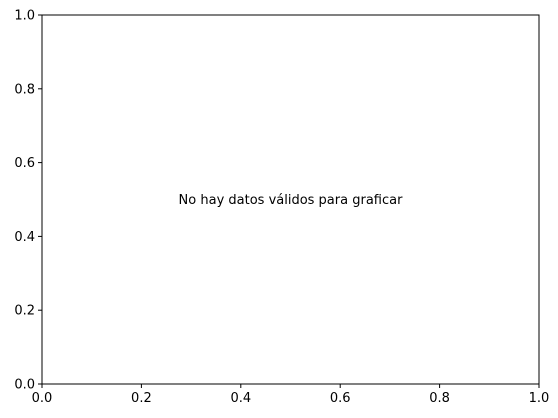 The width and height of the screenshot is (558, 418). I want to click on x-tick-label: 0.0, so click(42, 398).